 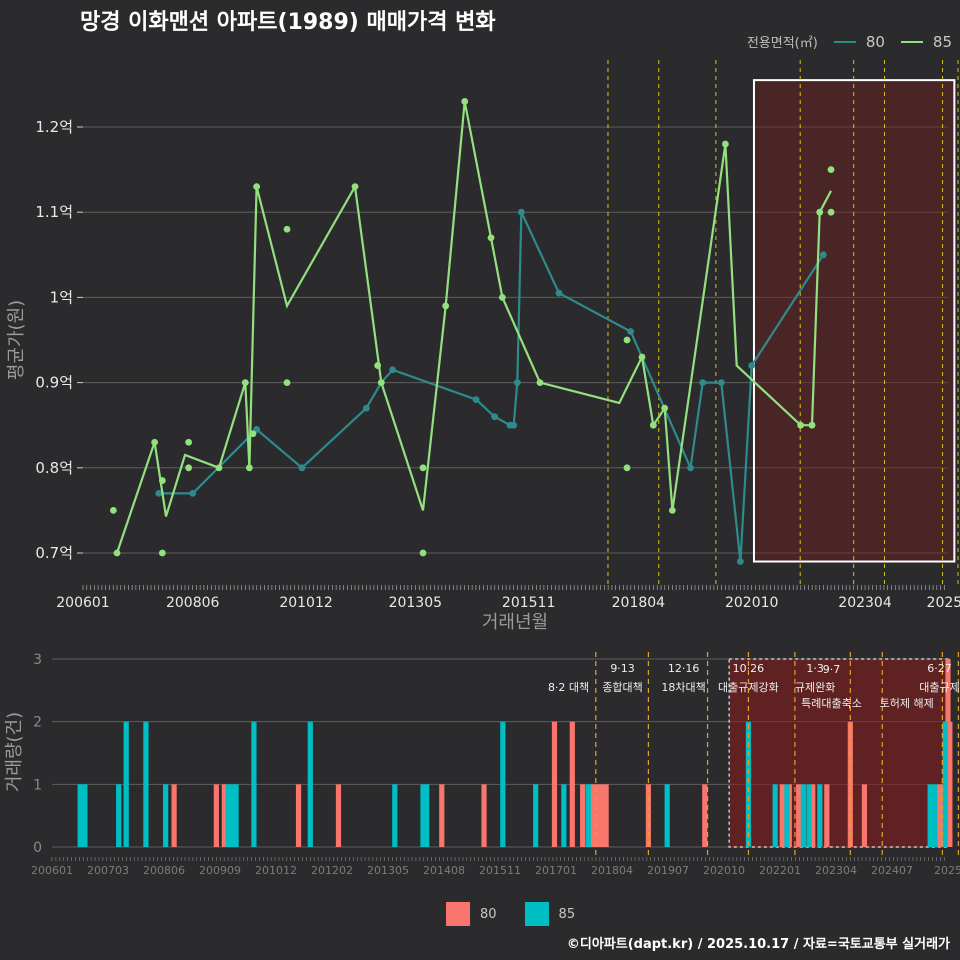 What do you see at coordinates (510, 914) in the screenshot?
I see `legend-bottom: 80 85` at bounding box center [510, 914].